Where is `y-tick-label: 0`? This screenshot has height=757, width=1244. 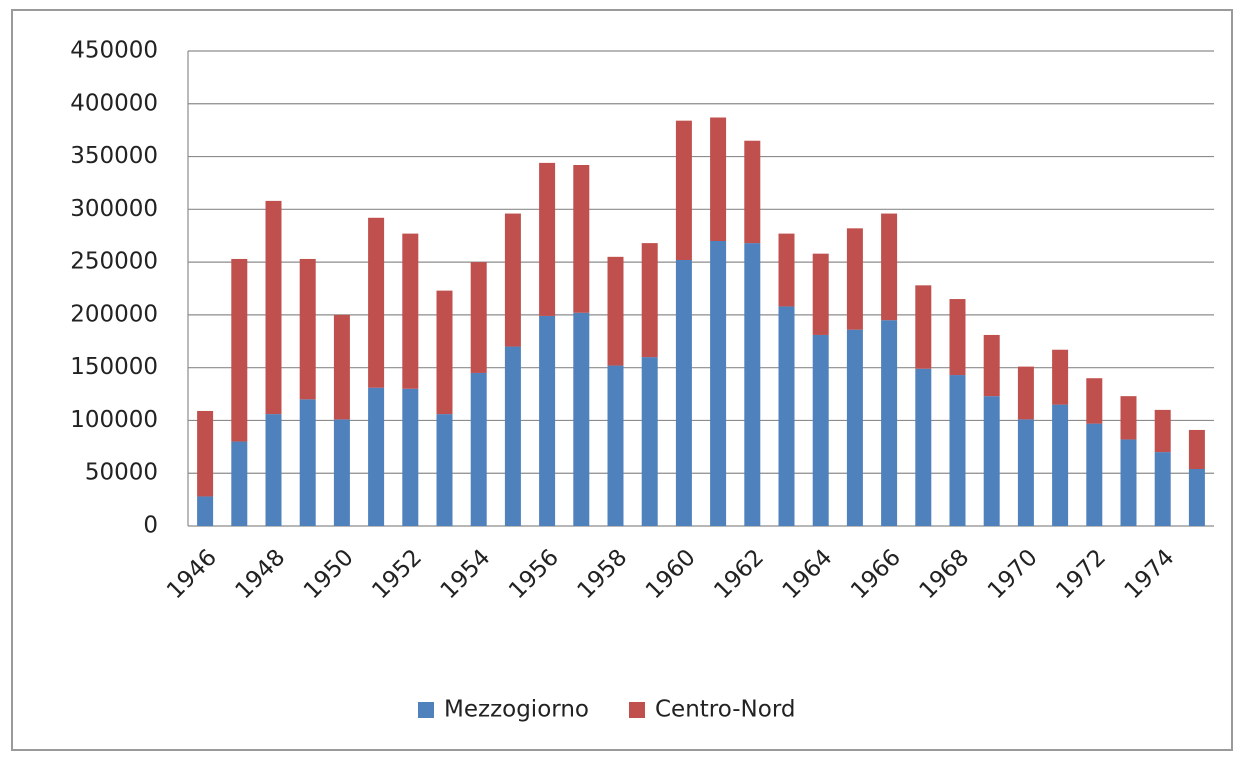
y-tick-label: 0 is located at coordinates (150, 526).